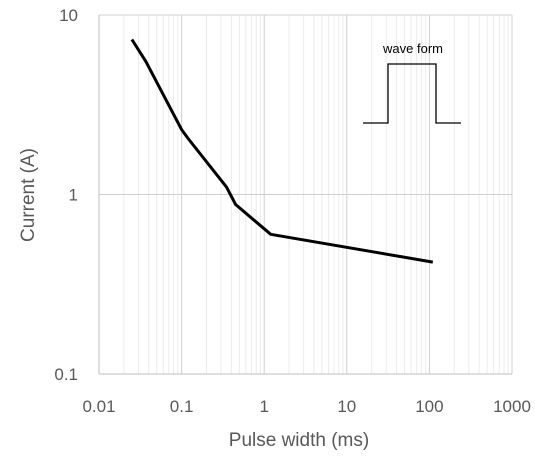  What do you see at coordinates (66, 195) in the screenshot?
I see `y-tick-labels: 0.1 1 10` at bounding box center [66, 195].